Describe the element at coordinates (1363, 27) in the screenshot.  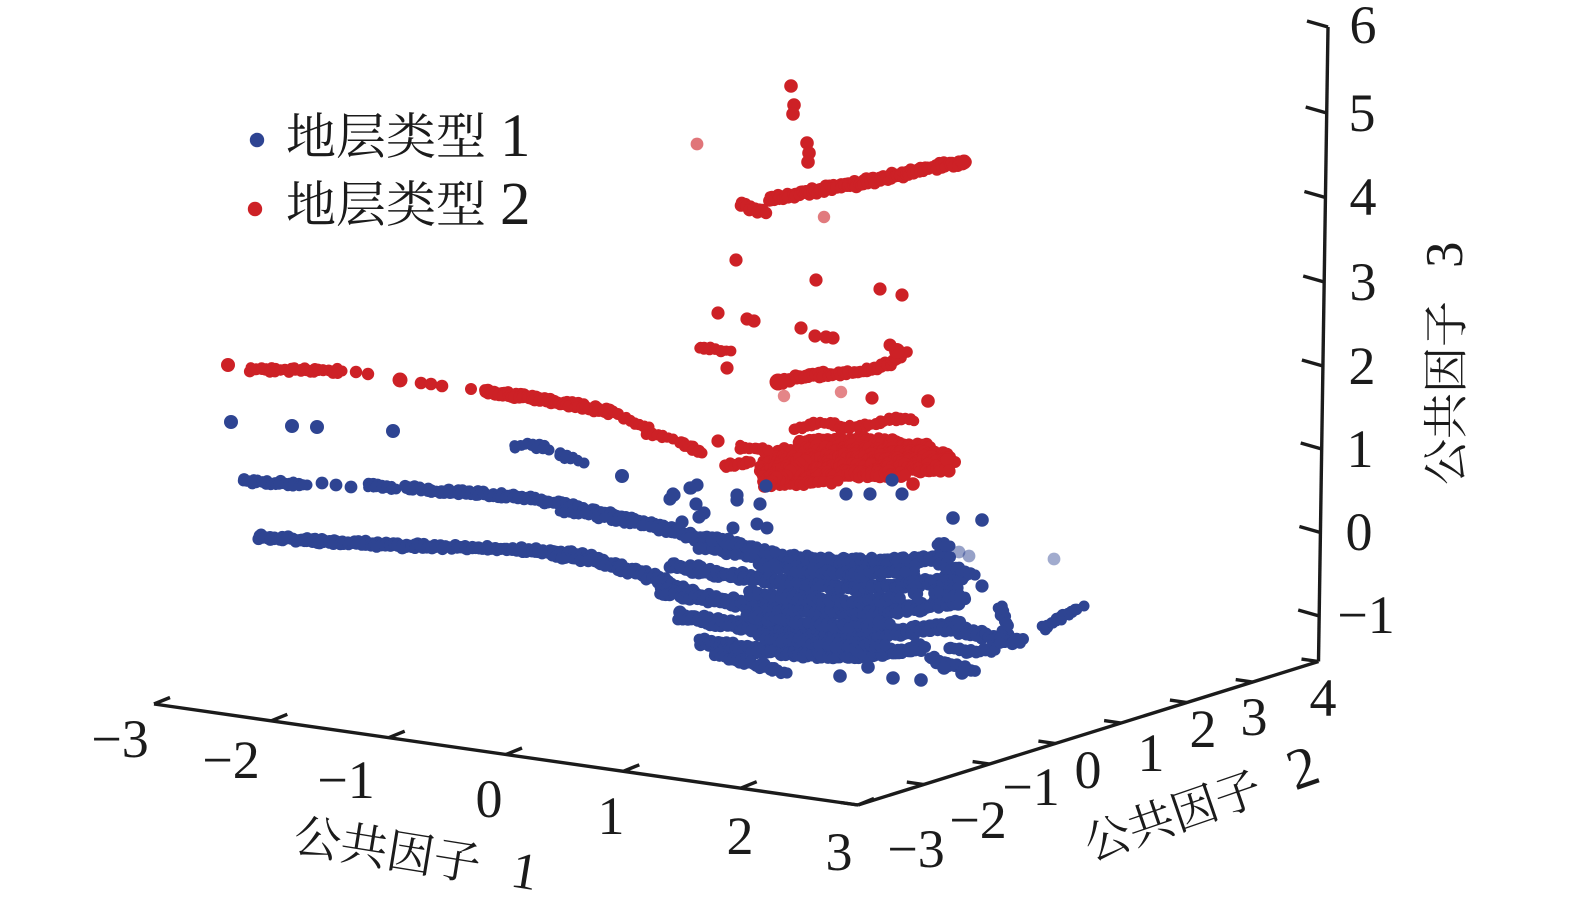
I see `svg-text: 6` at that location.